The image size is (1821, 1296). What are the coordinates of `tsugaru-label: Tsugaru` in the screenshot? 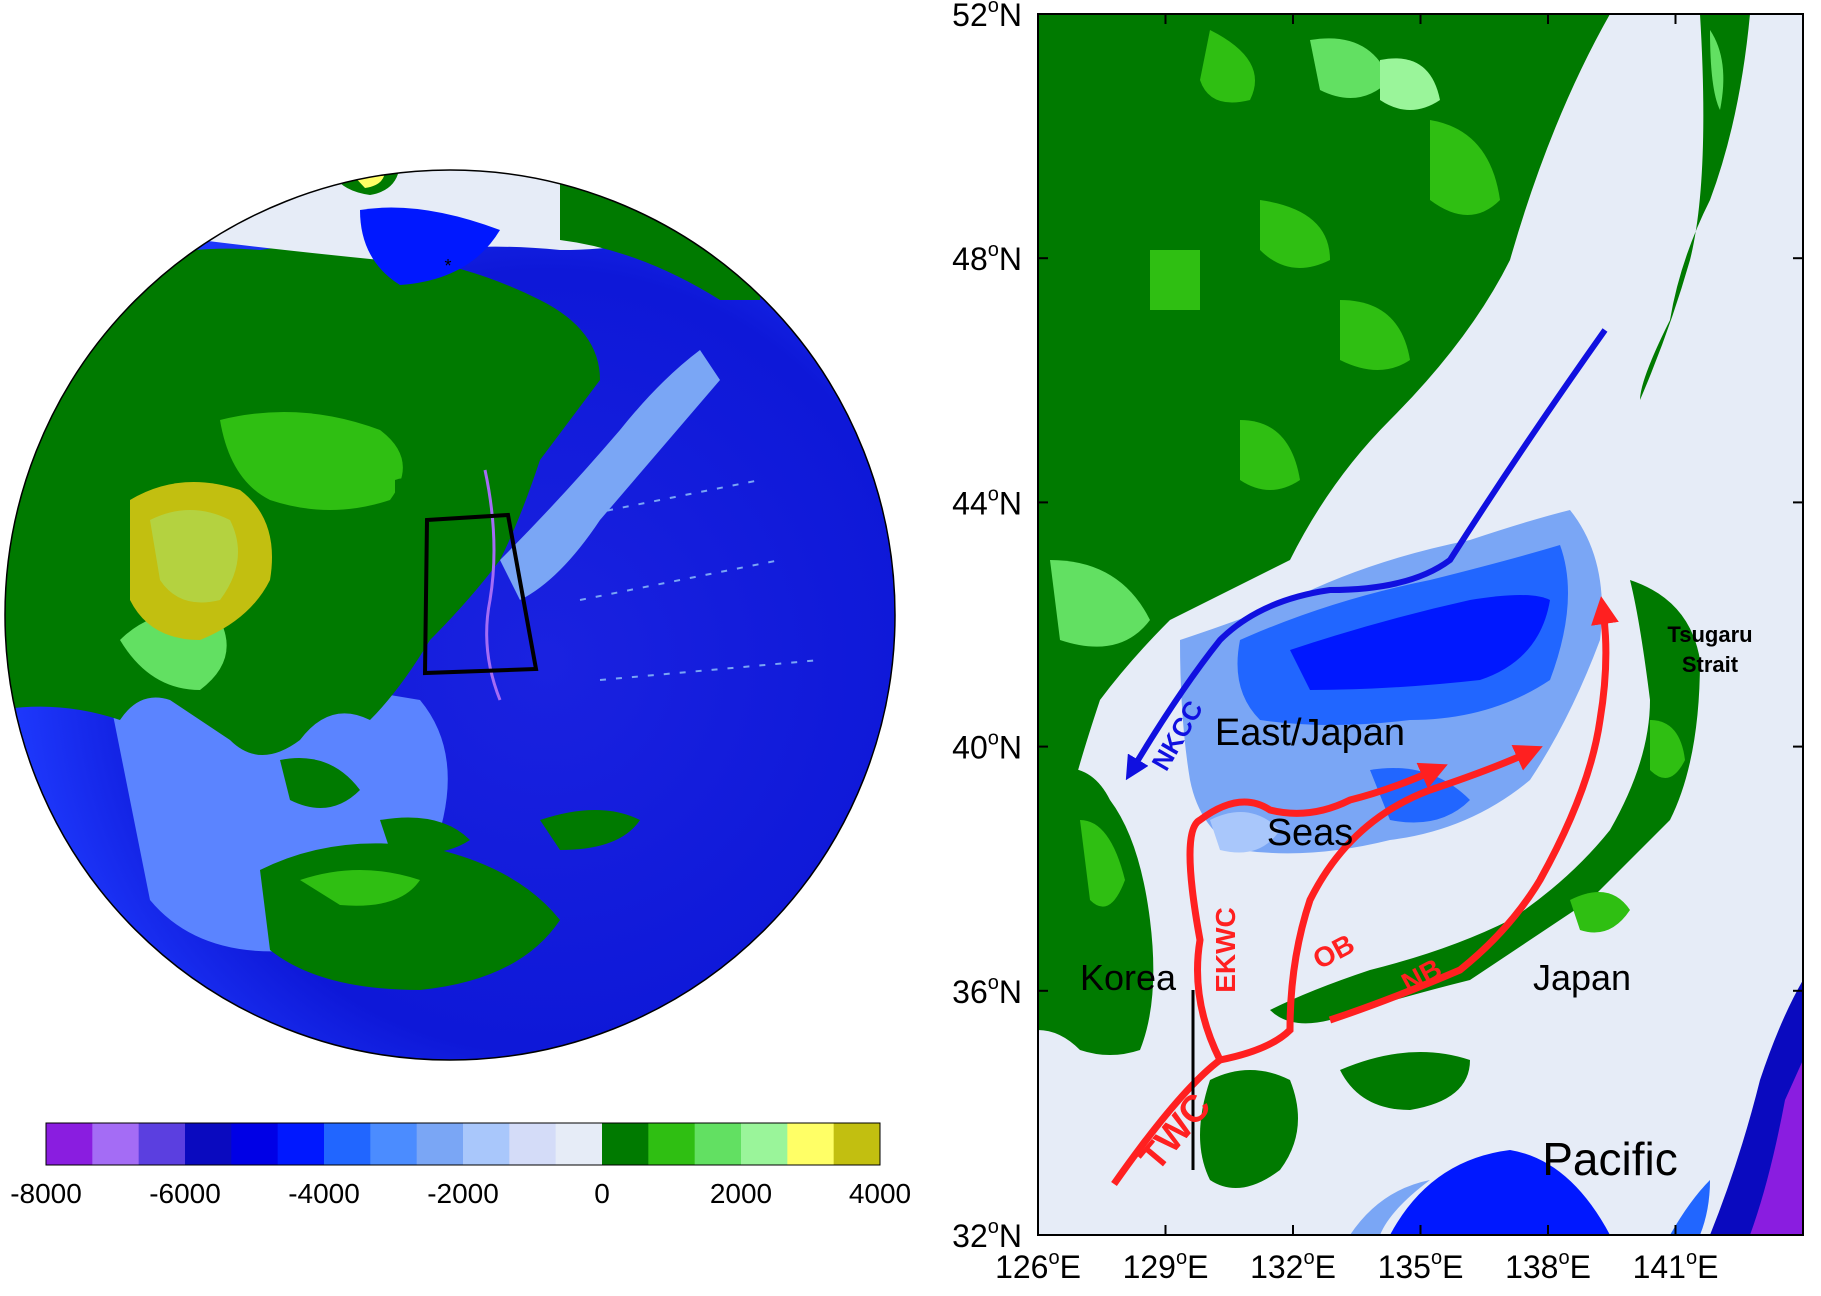 It's located at (1709, 634).